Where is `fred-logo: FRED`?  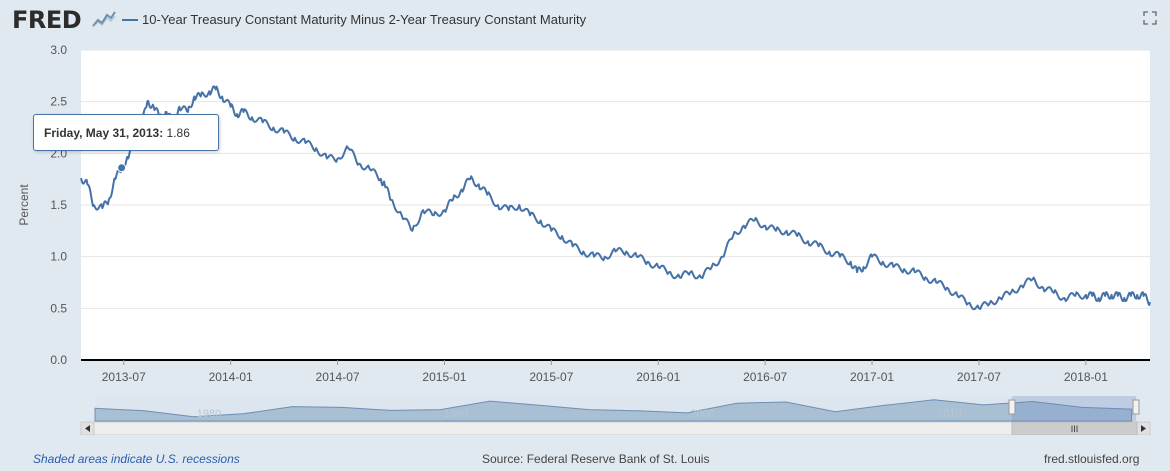
fred-logo: FRED is located at coordinates (47, 20).